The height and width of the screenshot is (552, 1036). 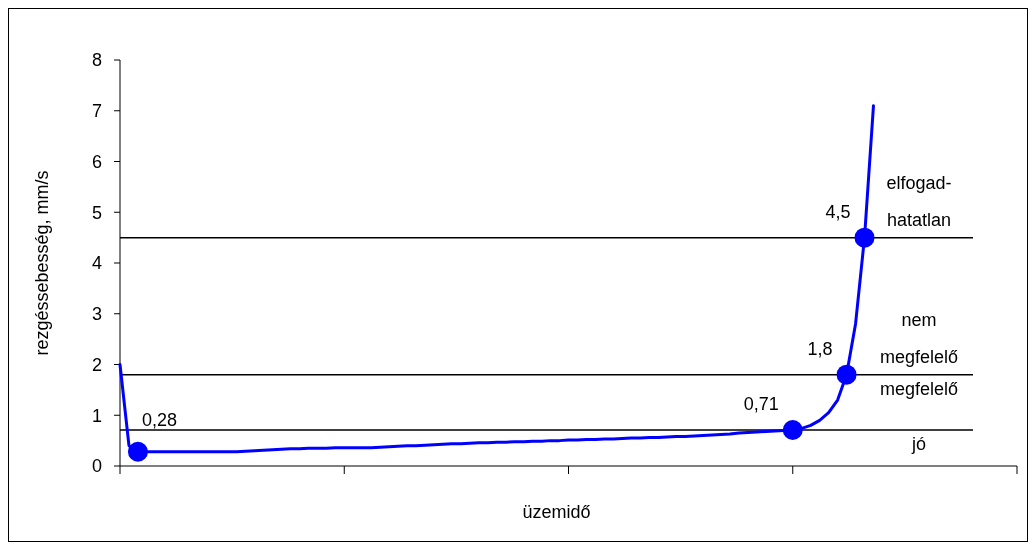 I want to click on y-tick-label: 5, so click(x=96, y=212).